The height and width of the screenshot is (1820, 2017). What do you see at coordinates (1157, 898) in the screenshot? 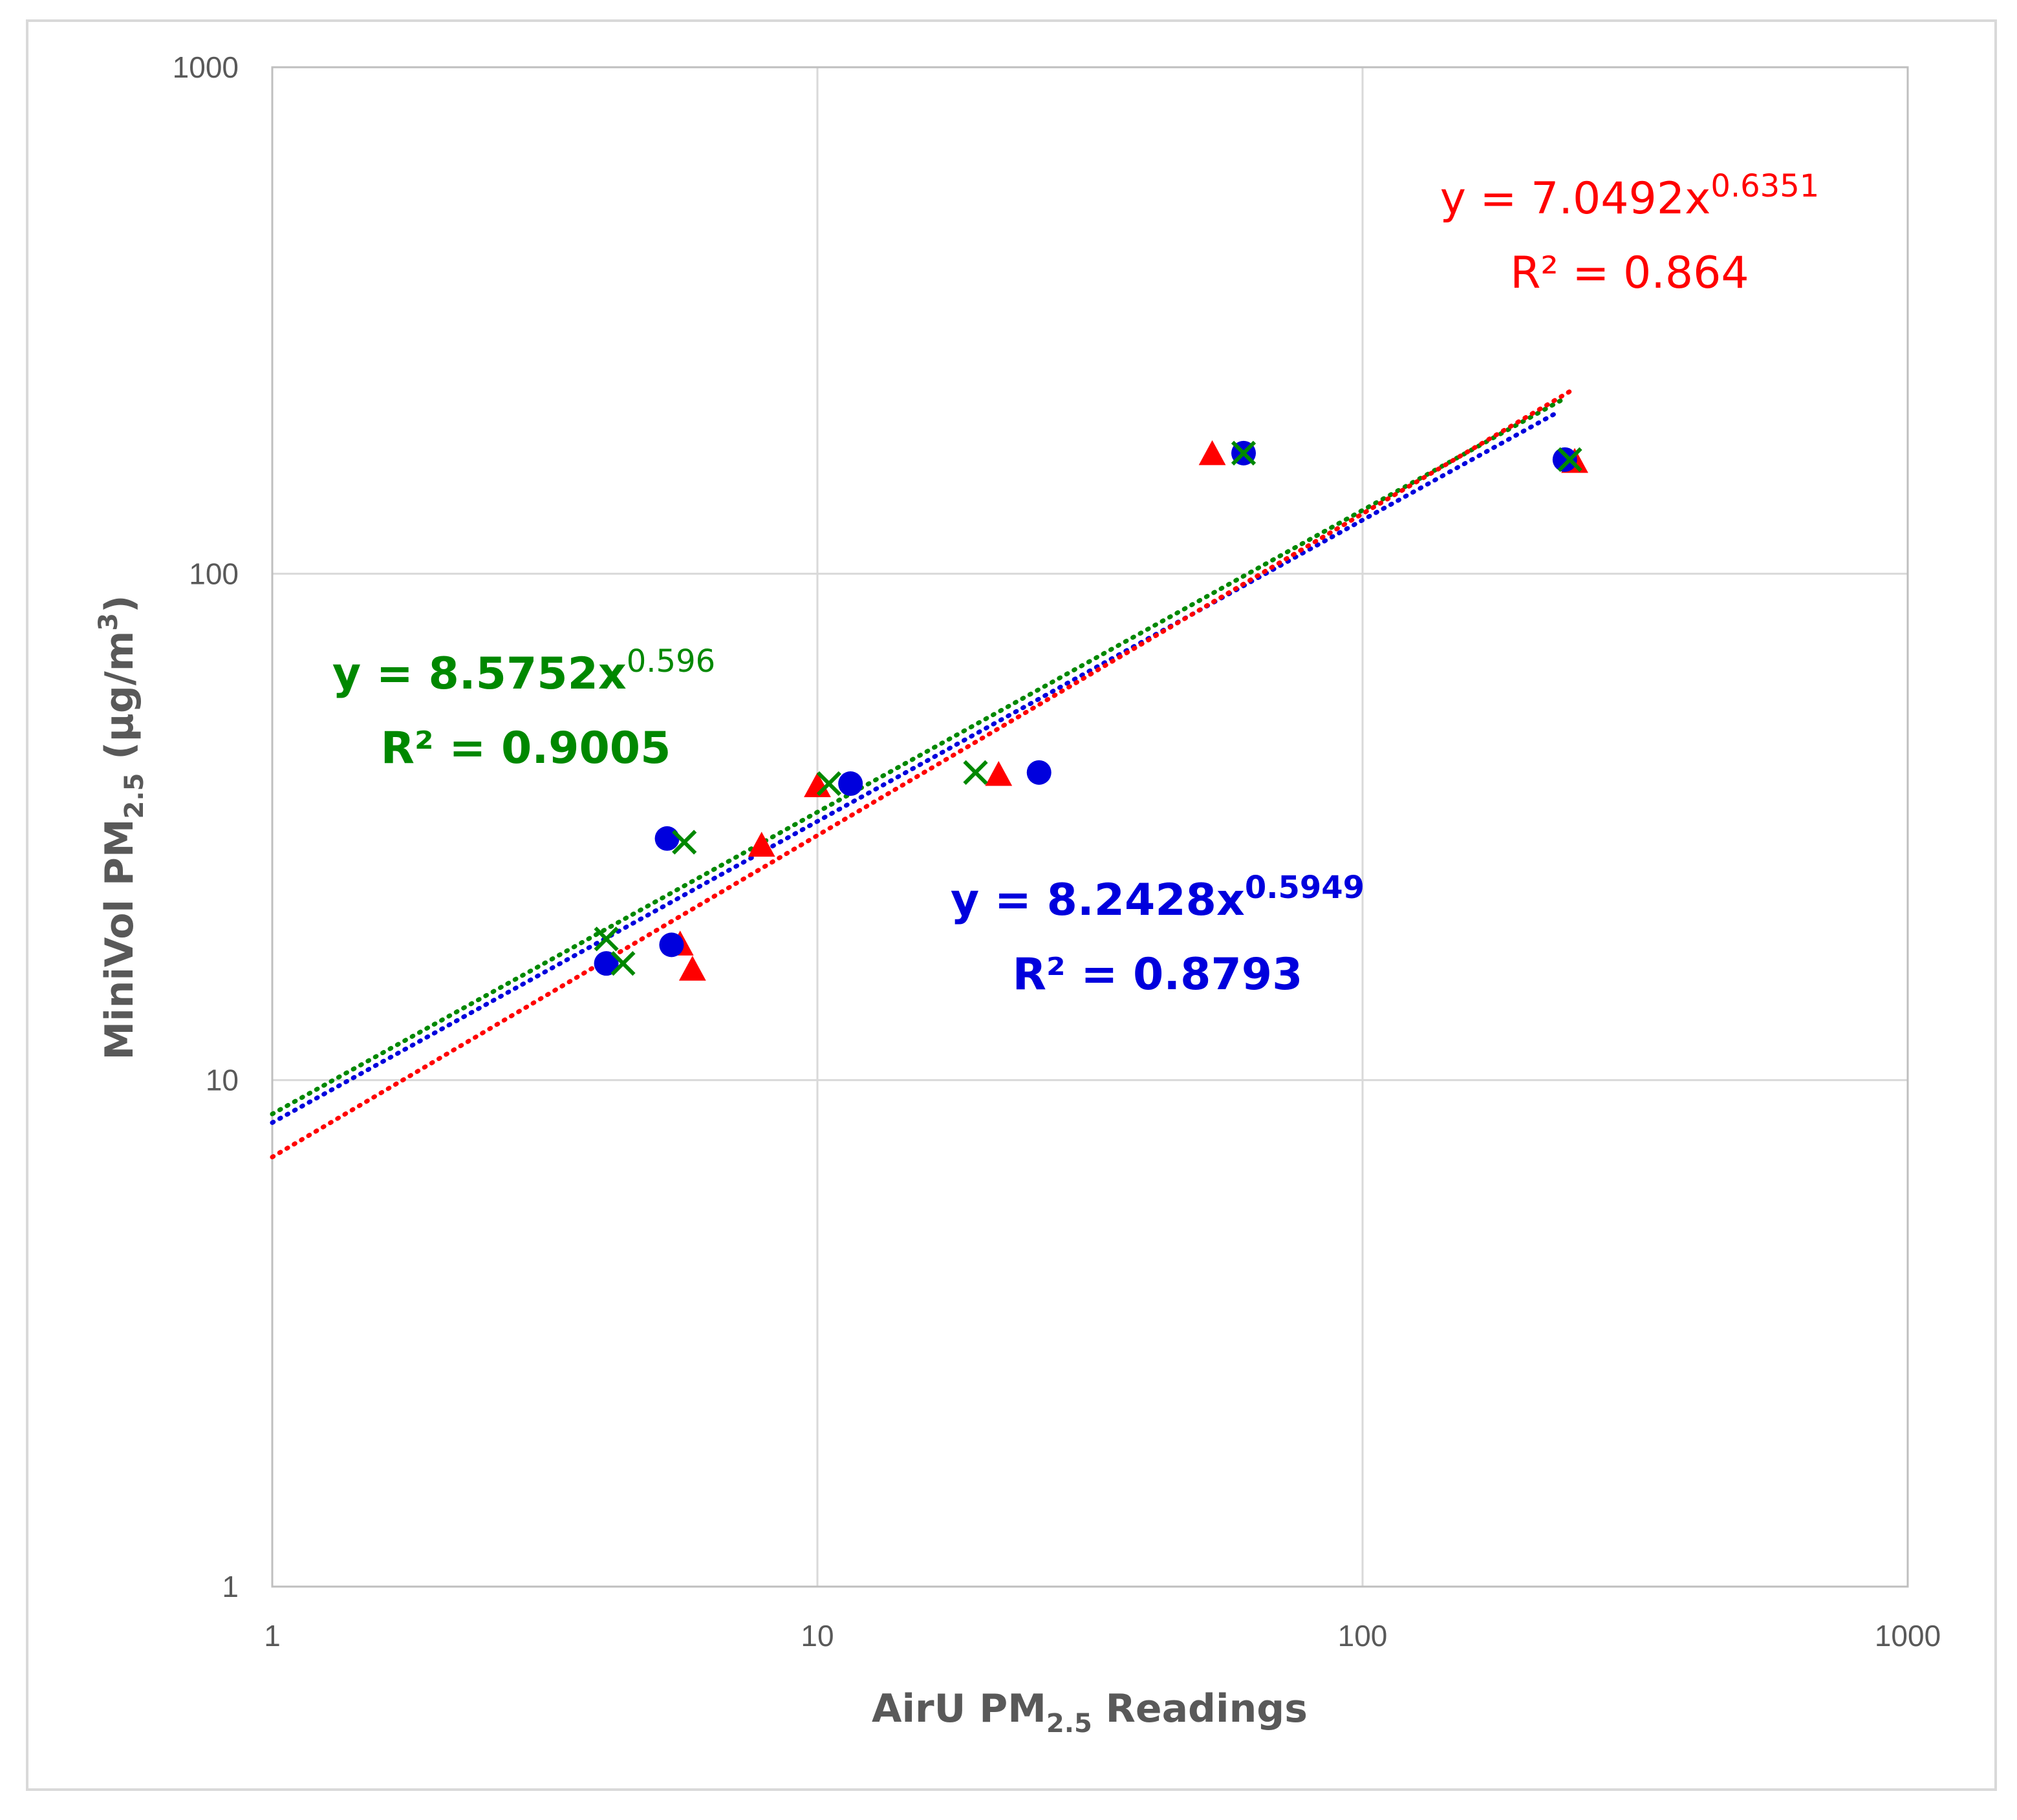
I see `blue-equation: y = 8.2428x0.5949` at bounding box center [1157, 898].